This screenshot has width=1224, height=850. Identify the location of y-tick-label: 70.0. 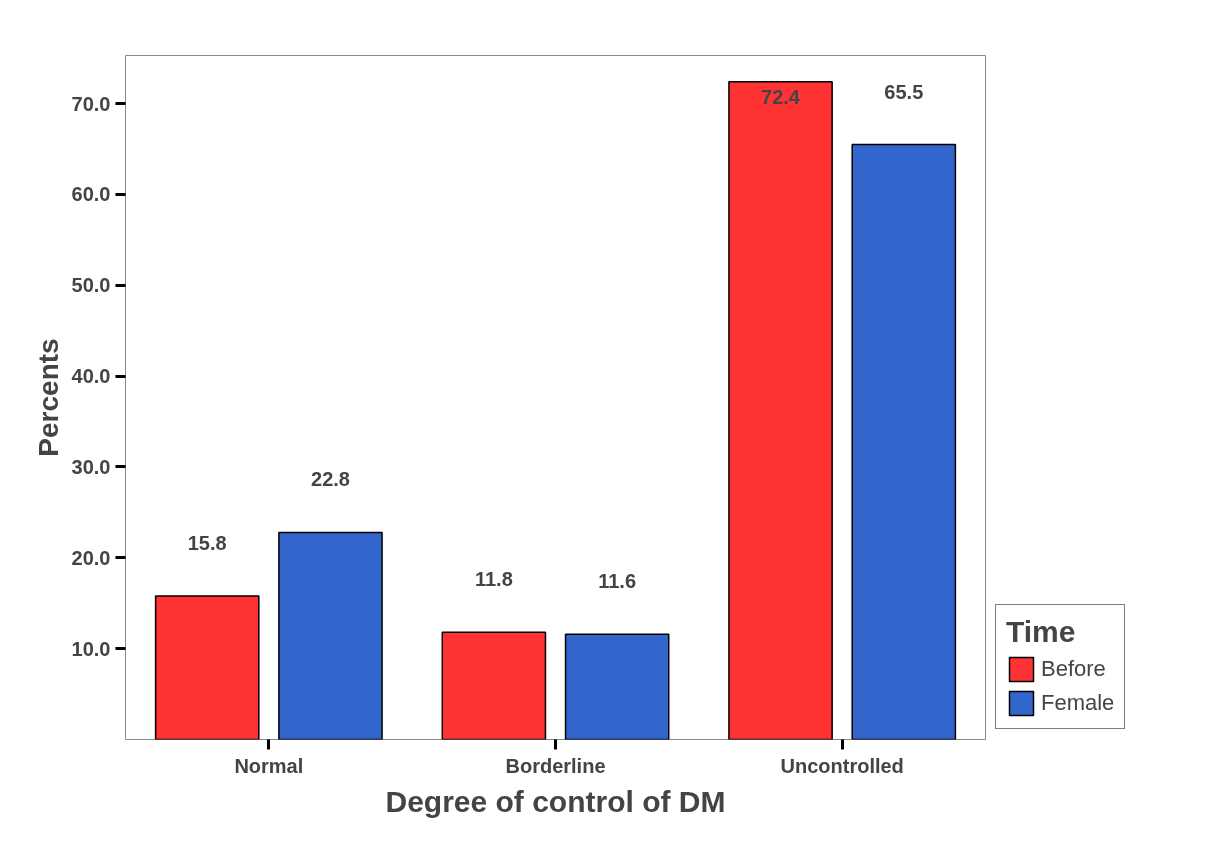
(91, 103).